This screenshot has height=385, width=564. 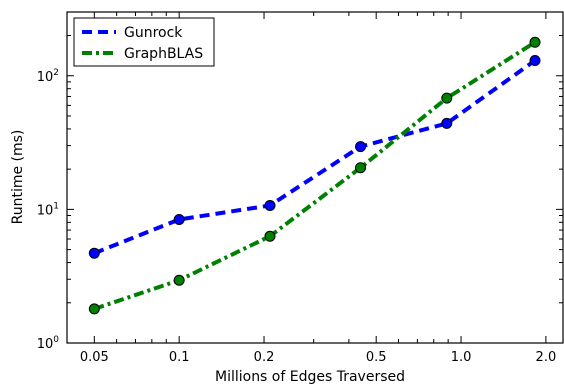 What do you see at coordinates (48, 343) in the screenshot?
I see `y-tick-label: 10⁰` at bounding box center [48, 343].